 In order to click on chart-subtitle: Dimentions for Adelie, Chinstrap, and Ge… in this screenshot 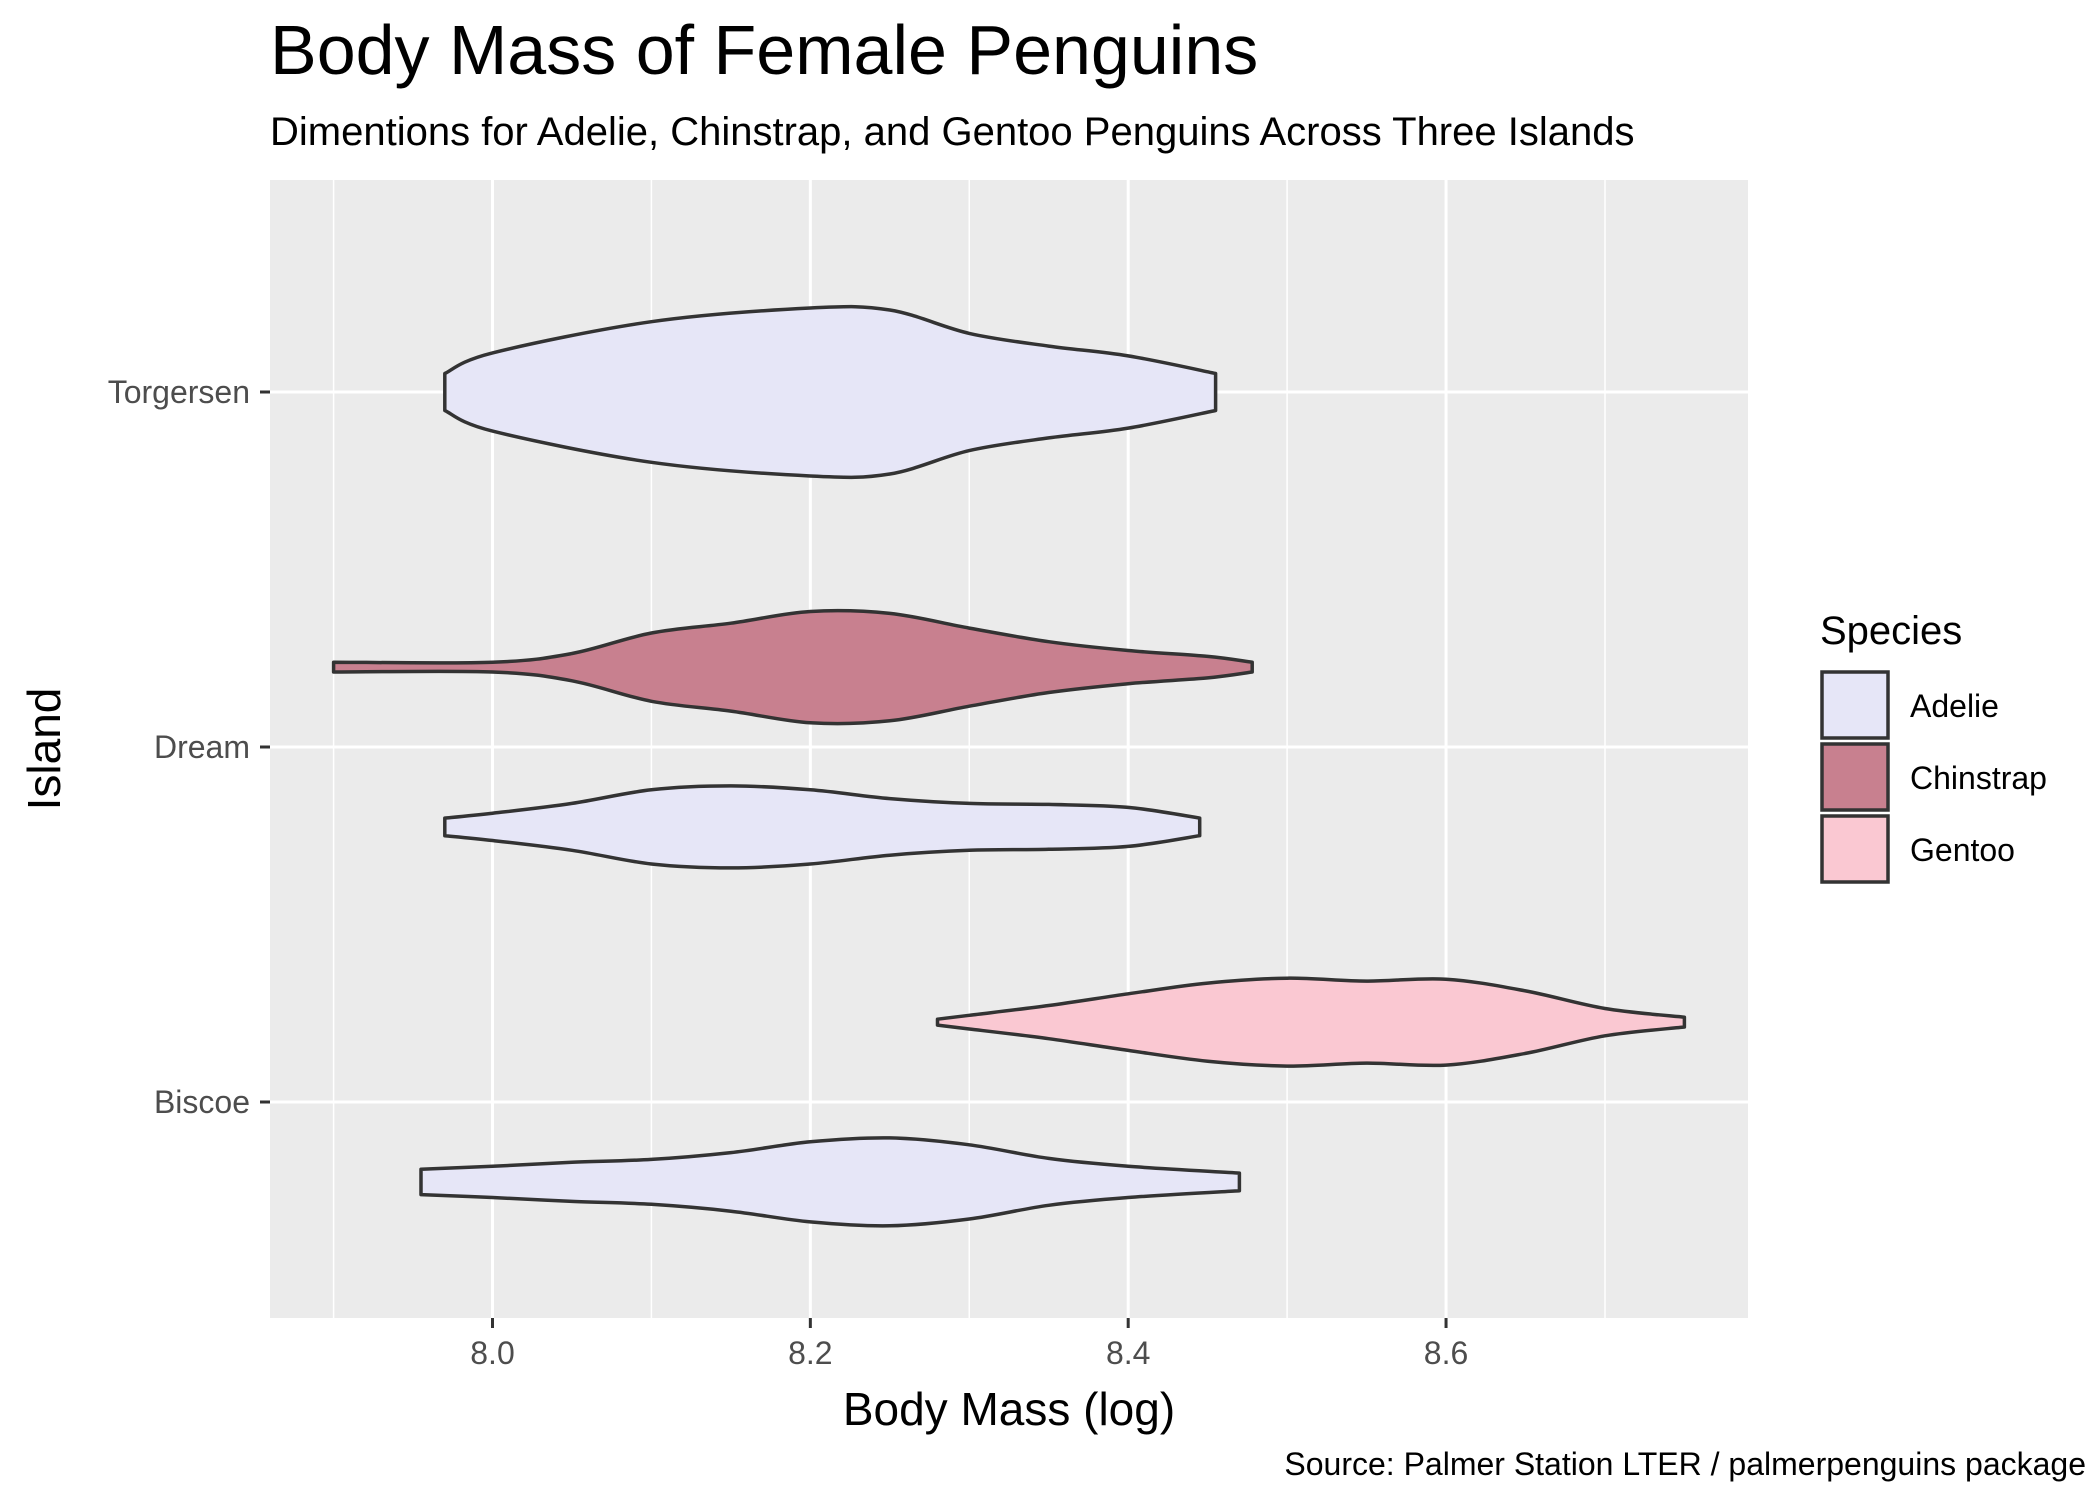, I will do `click(952, 132)`.